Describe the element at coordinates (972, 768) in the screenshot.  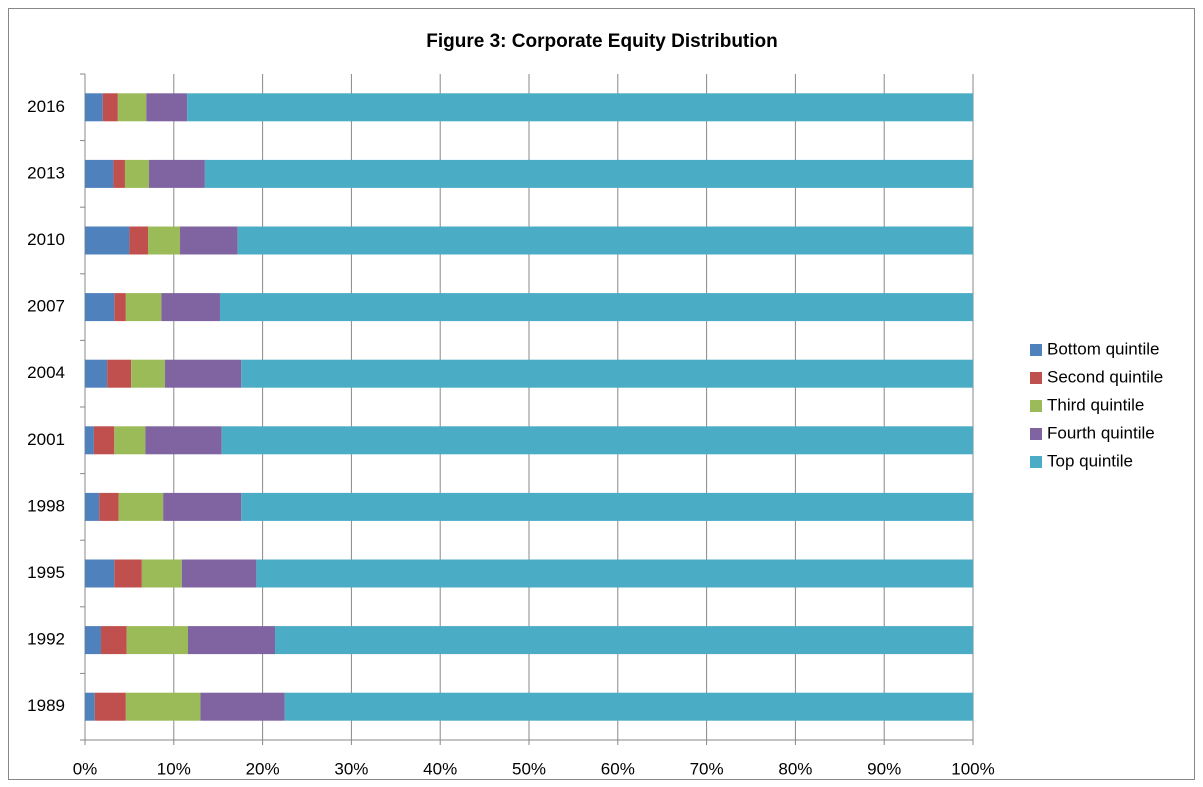
I see `x-tick-label: 100%` at that location.